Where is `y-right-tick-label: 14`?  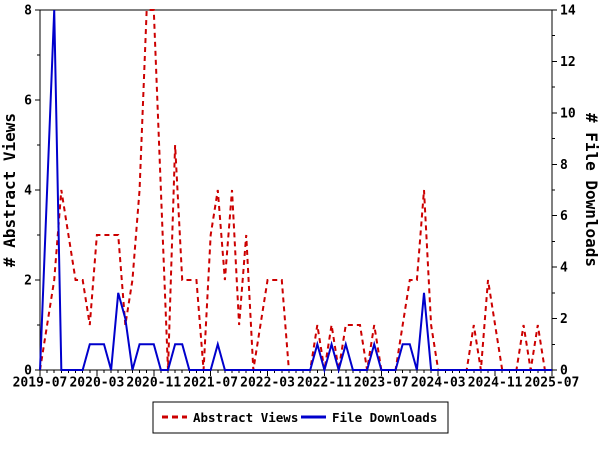
y-right-tick-label: 14 is located at coordinates (568, 11).